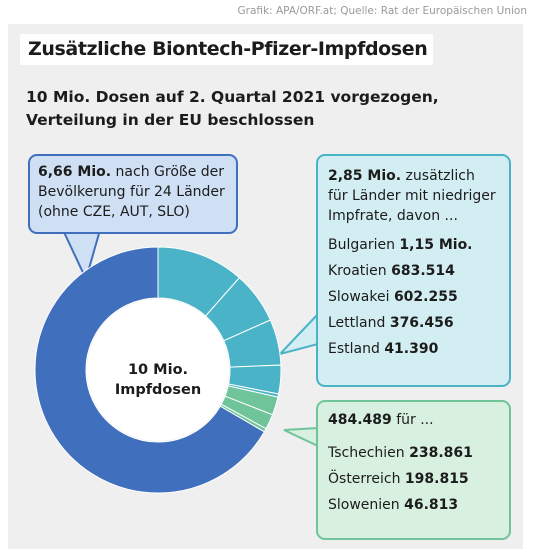  What do you see at coordinates (383, 349) in the screenshot?
I see `country-row-estland: Estland 41.390` at bounding box center [383, 349].